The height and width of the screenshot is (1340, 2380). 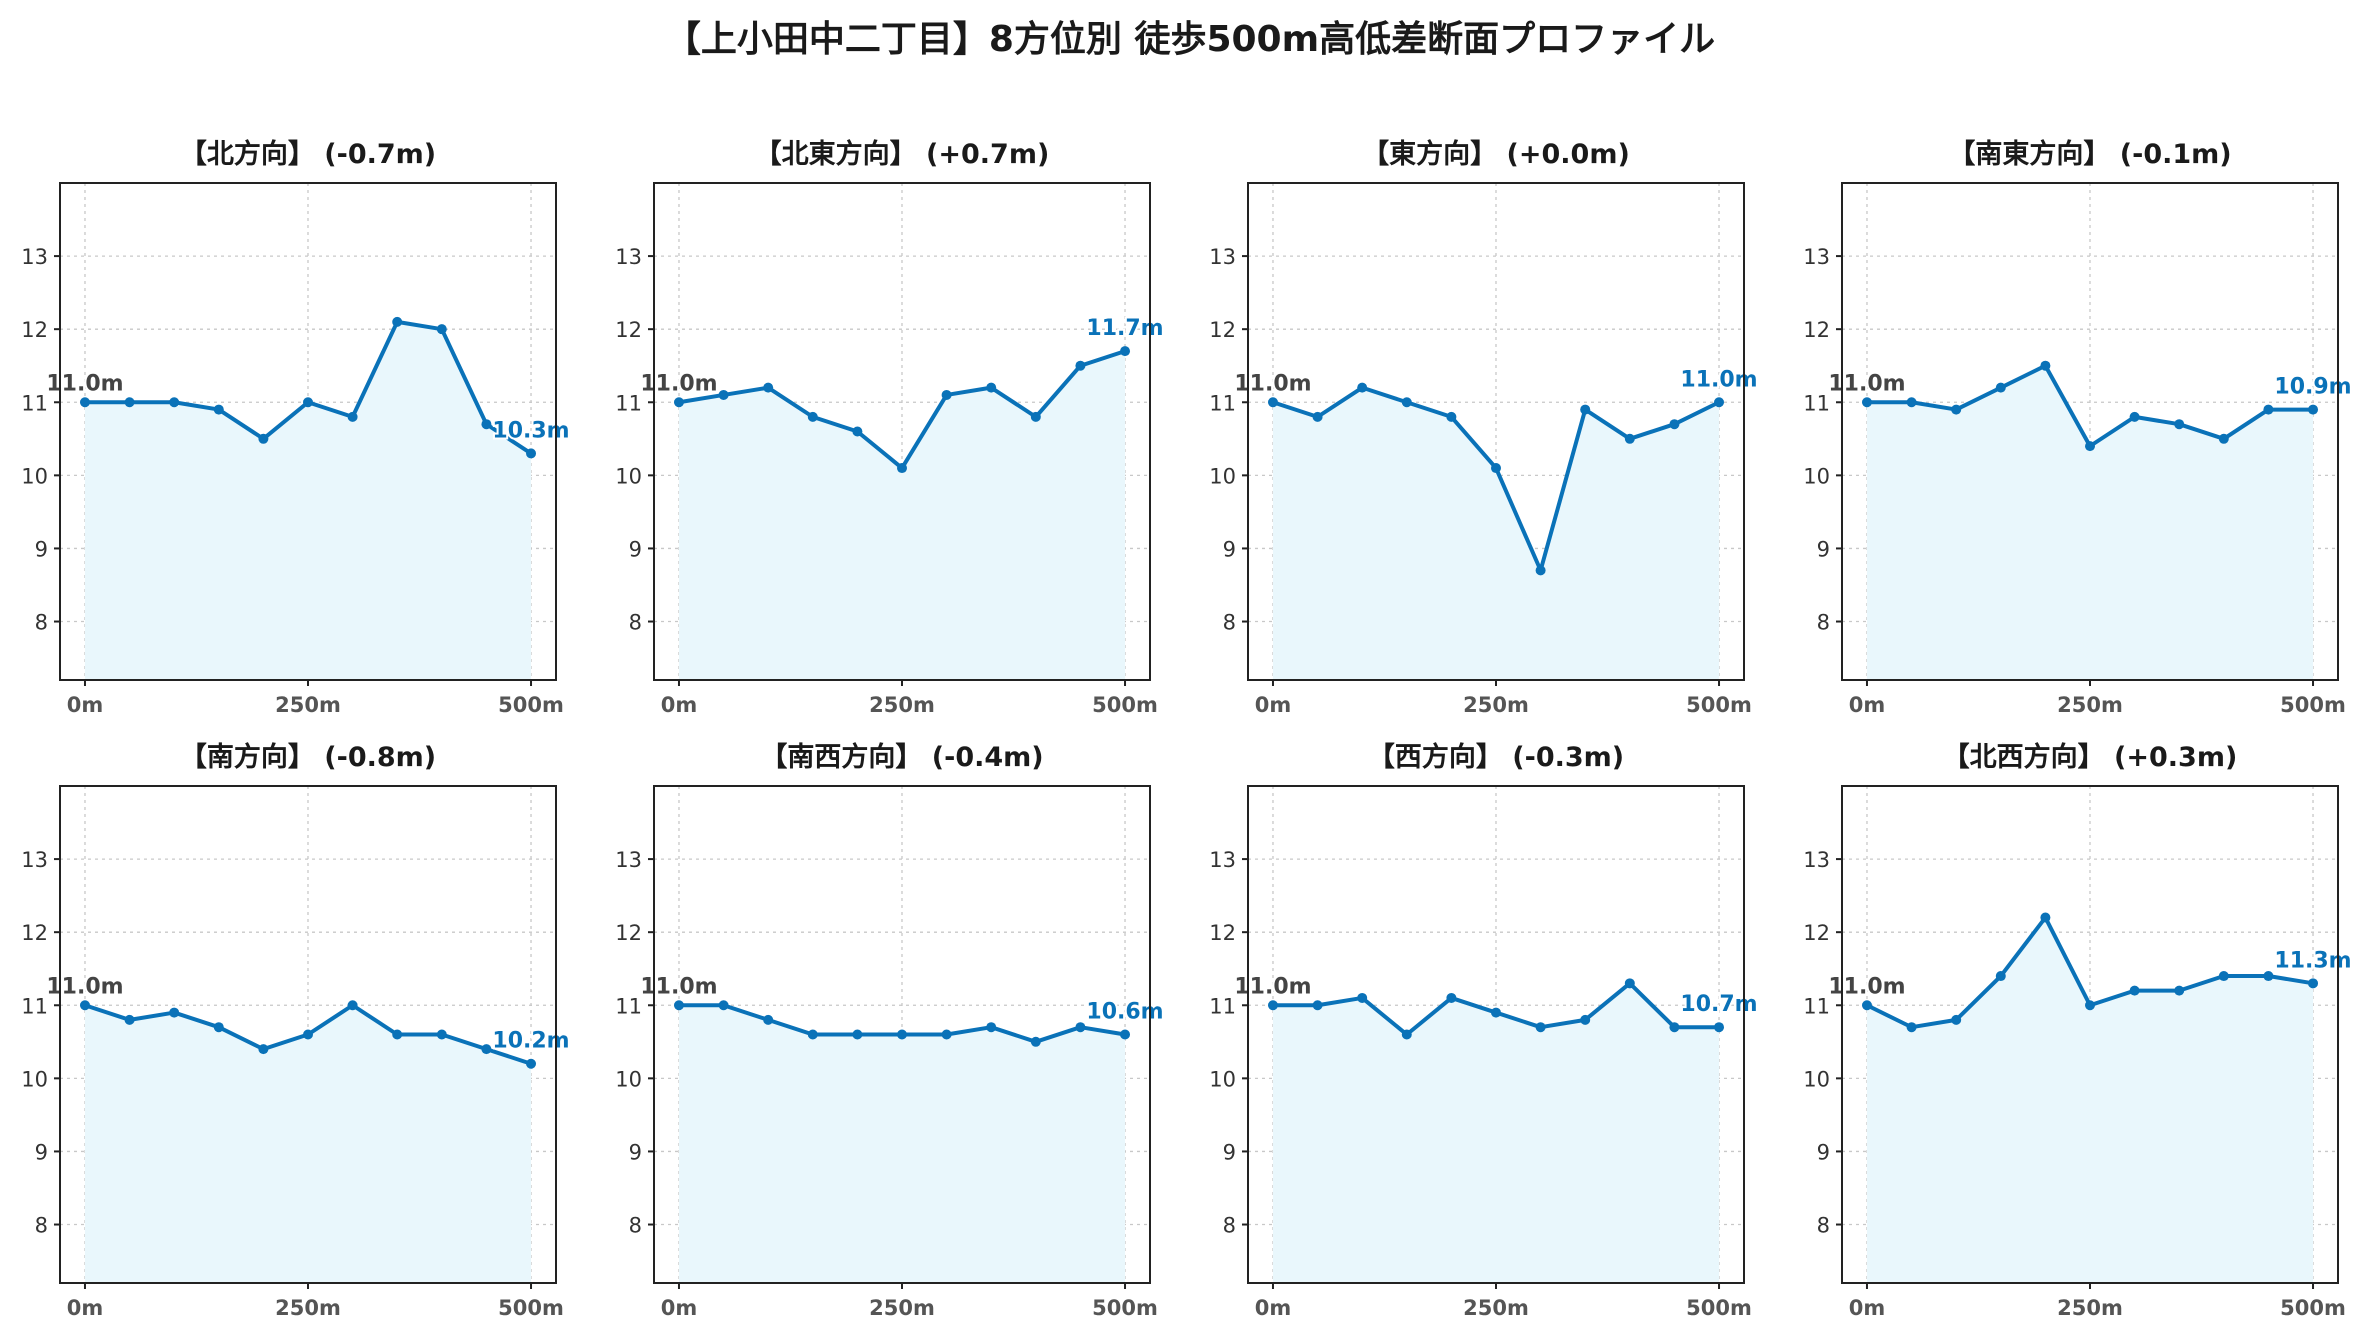 I want to click on end-elevation-label: 11.3m, so click(x=2312, y=960).